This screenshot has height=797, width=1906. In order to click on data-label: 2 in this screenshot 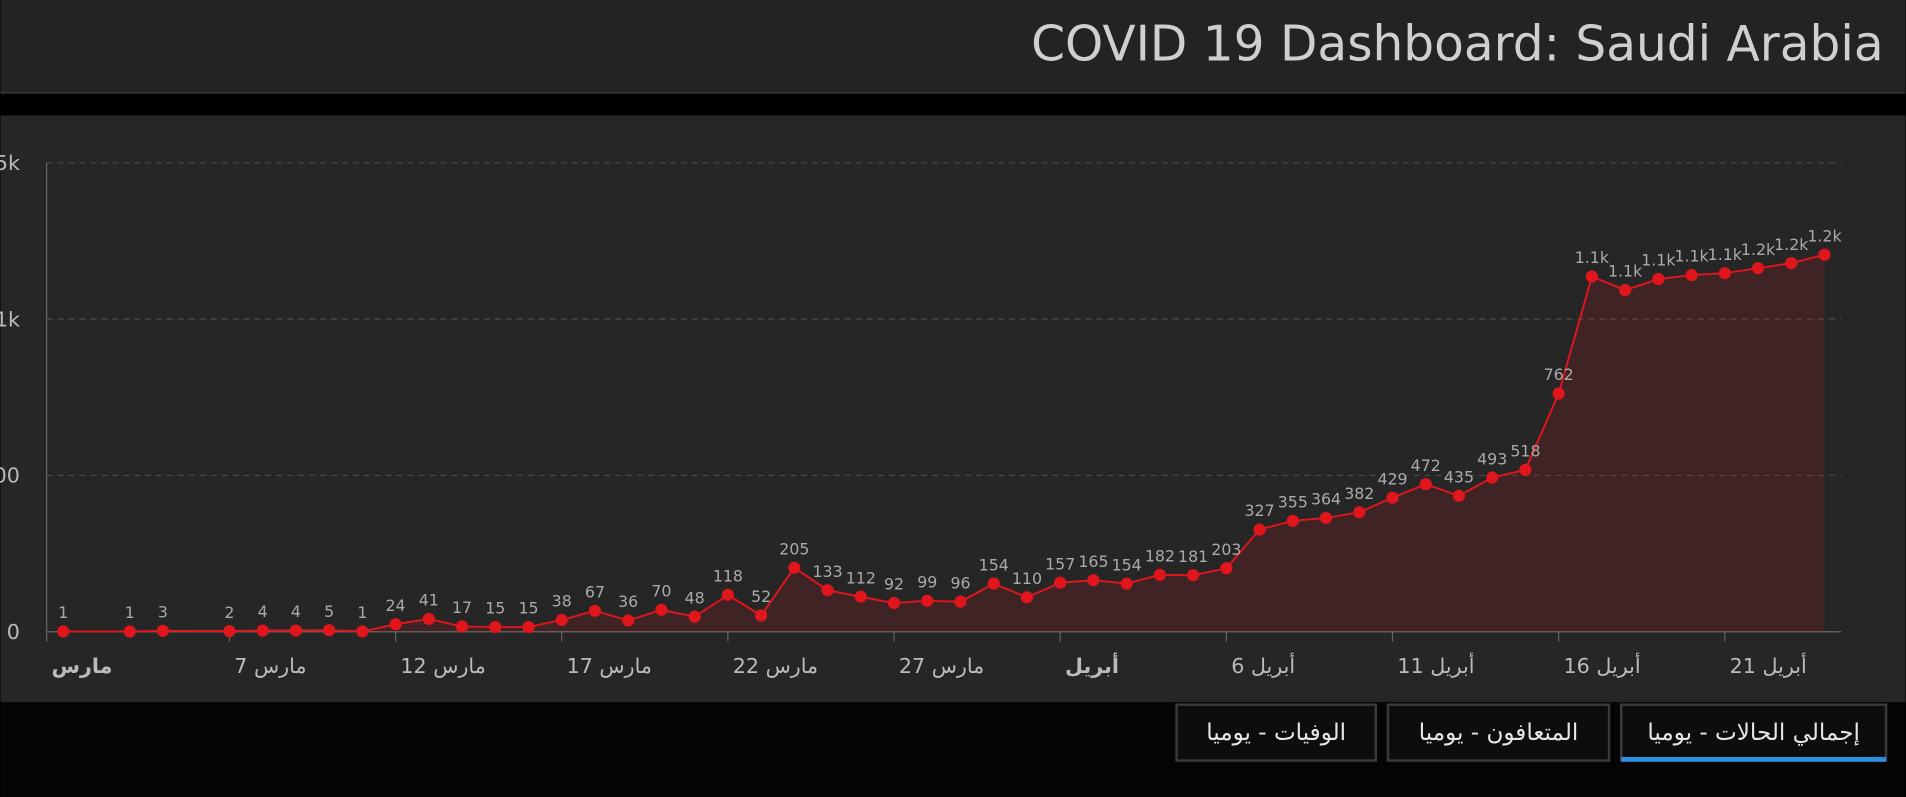, I will do `click(229, 612)`.